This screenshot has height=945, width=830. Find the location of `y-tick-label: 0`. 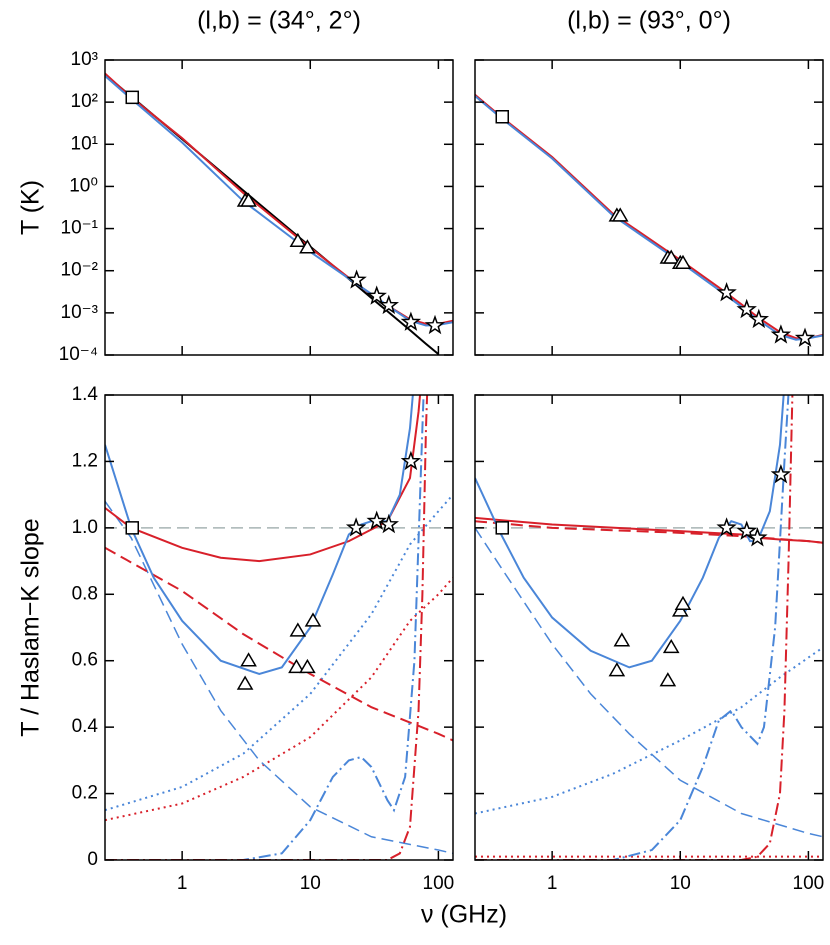

y-tick-label: 0 is located at coordinates (92, 859).